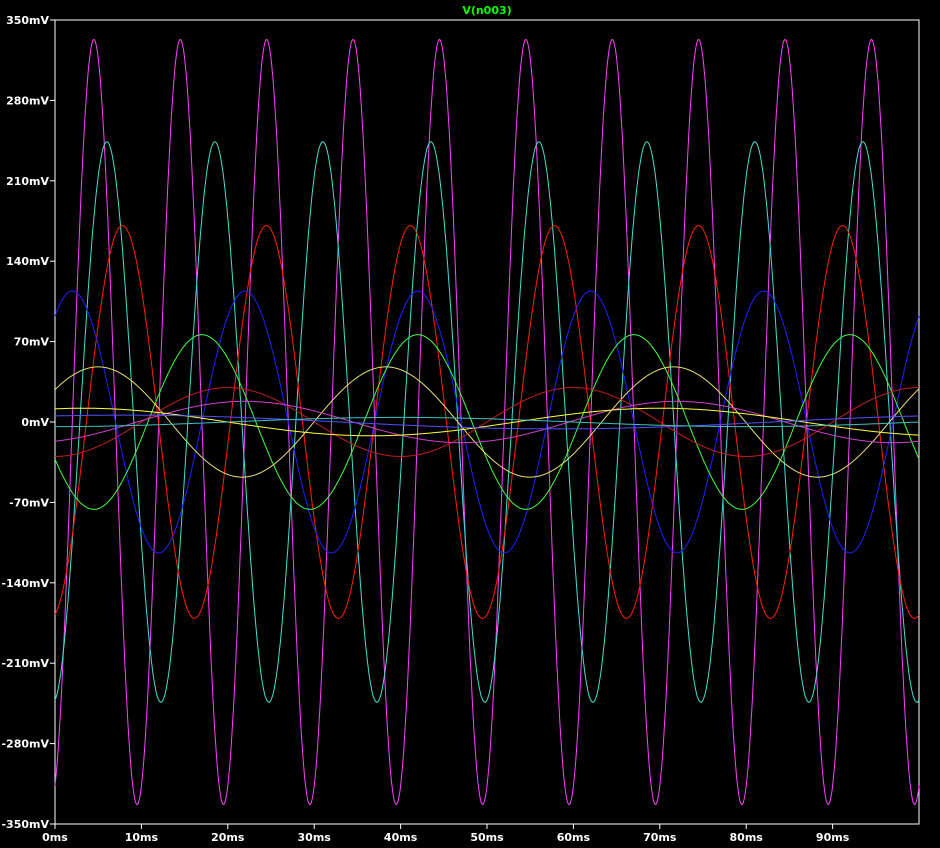 The width and height of the screenshot is (940, 848). What do you see at coordinates (27, 261) in the screenshot?
I see `y-tick-label: 140mV` at bounding box center [27, 261].